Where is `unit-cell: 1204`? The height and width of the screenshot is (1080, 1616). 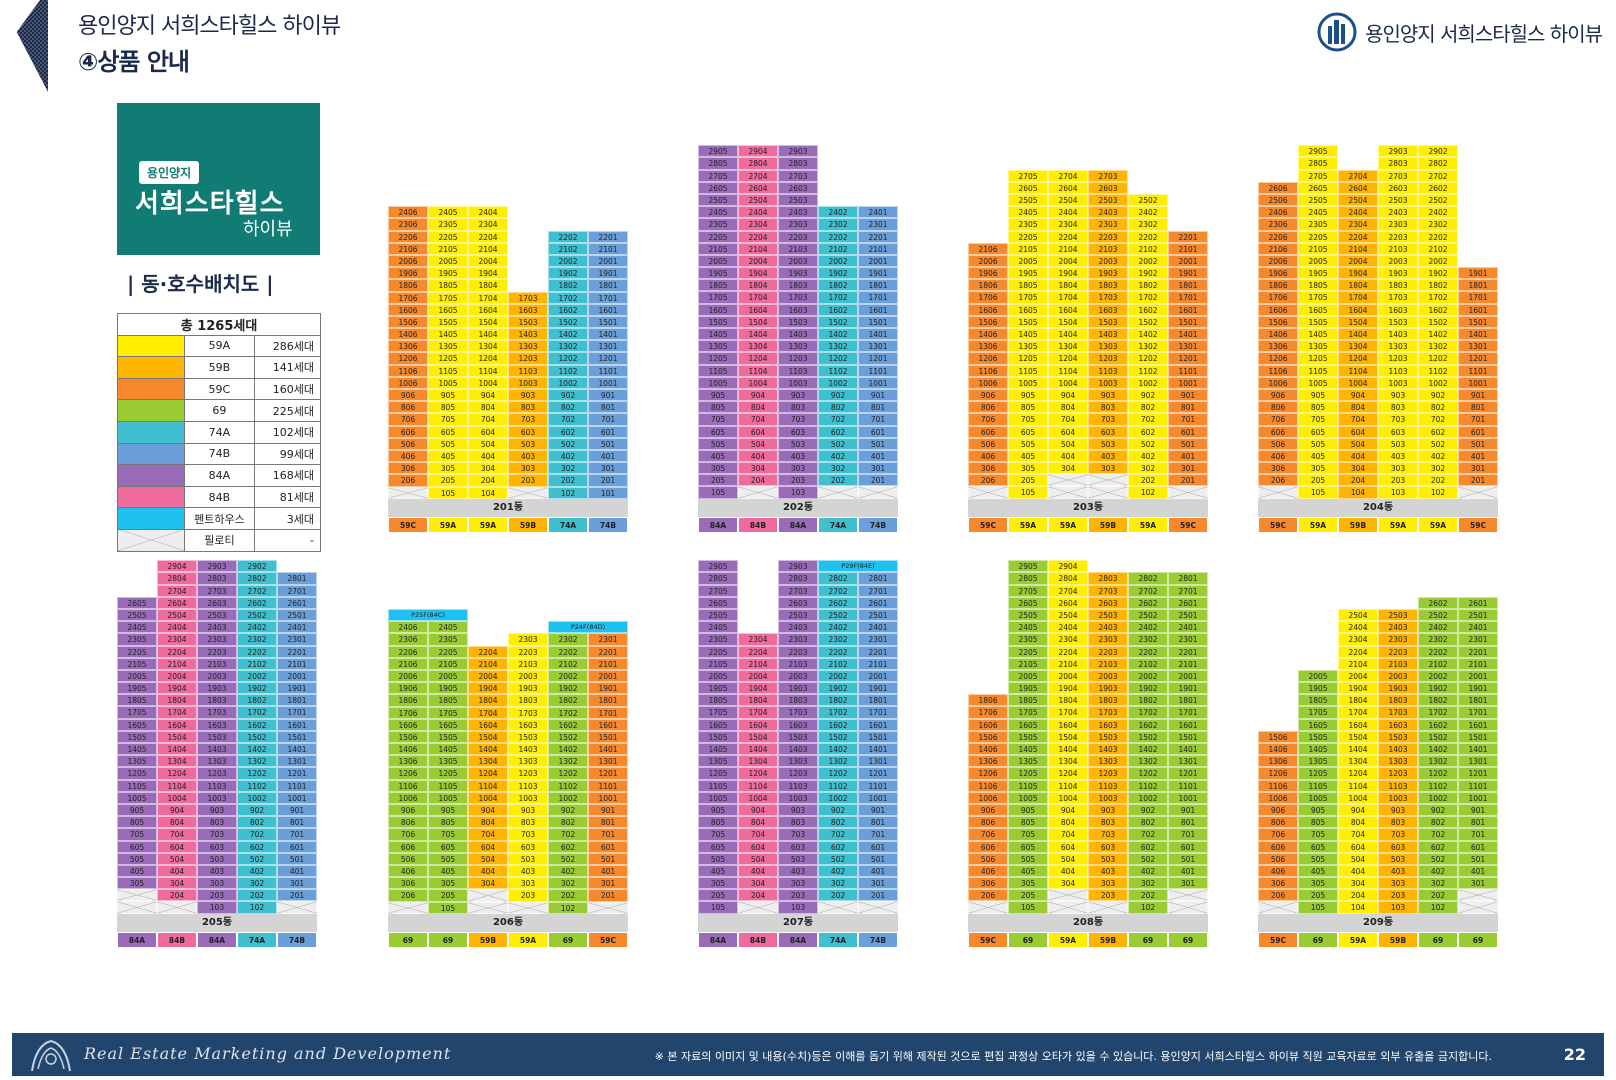
unit-cell: 1204 is located at coordinates (758, 358).